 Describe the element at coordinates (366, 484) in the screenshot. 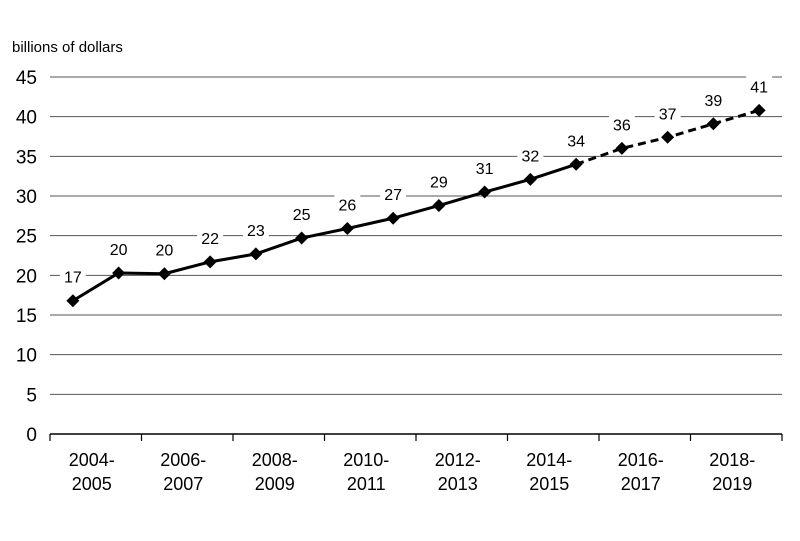

I see `x-tick-label: 2011` at that location.